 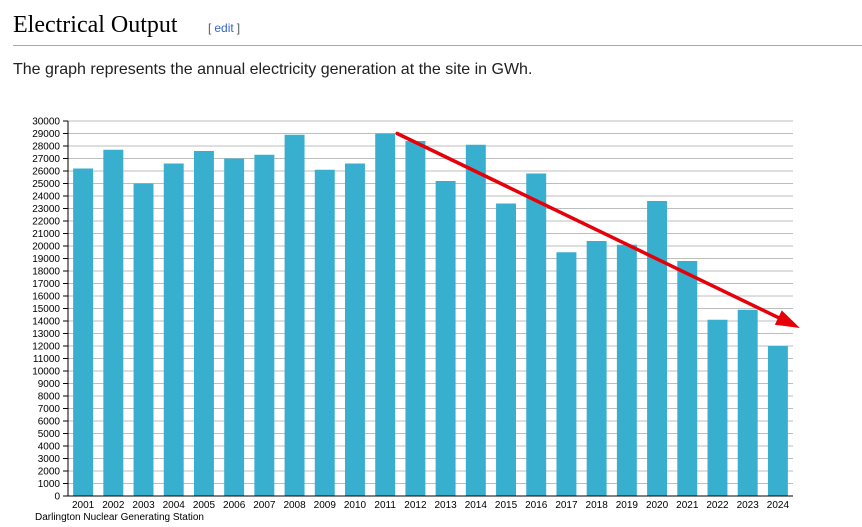 What do you see at coordinates (174, 505) in the screenshot?
I see `x-tick-label: 2004` at bounding box center [174, 505].